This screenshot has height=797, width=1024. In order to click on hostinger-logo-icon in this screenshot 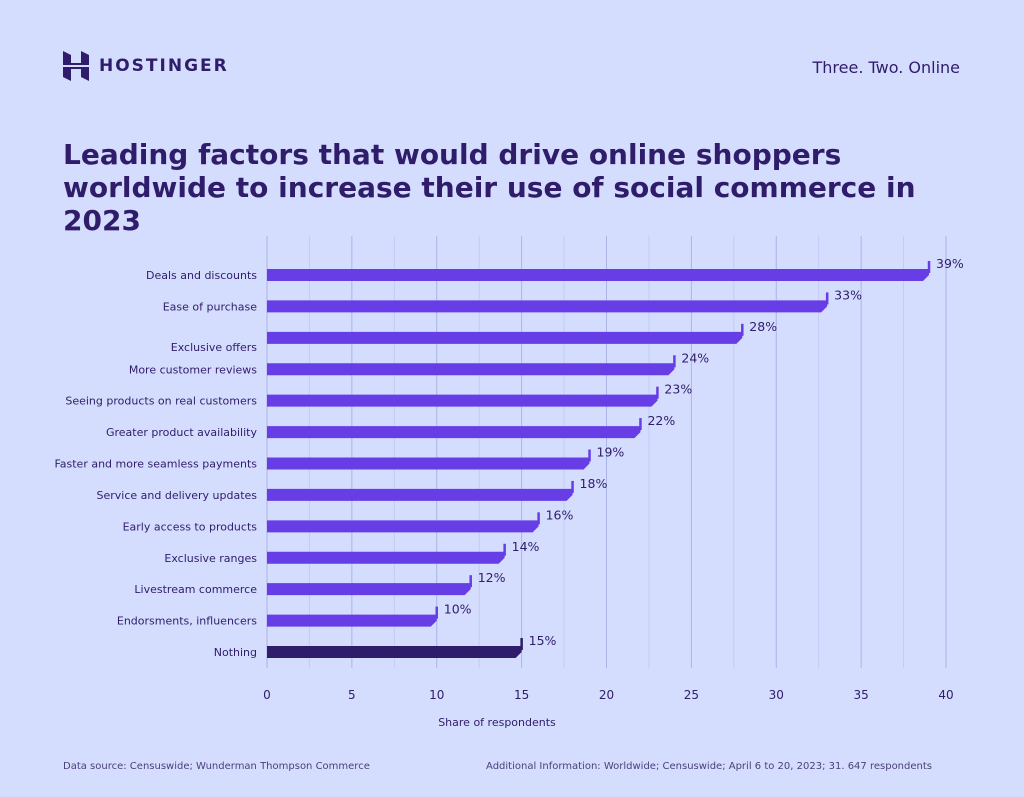, I will do `click(76, 66)`.